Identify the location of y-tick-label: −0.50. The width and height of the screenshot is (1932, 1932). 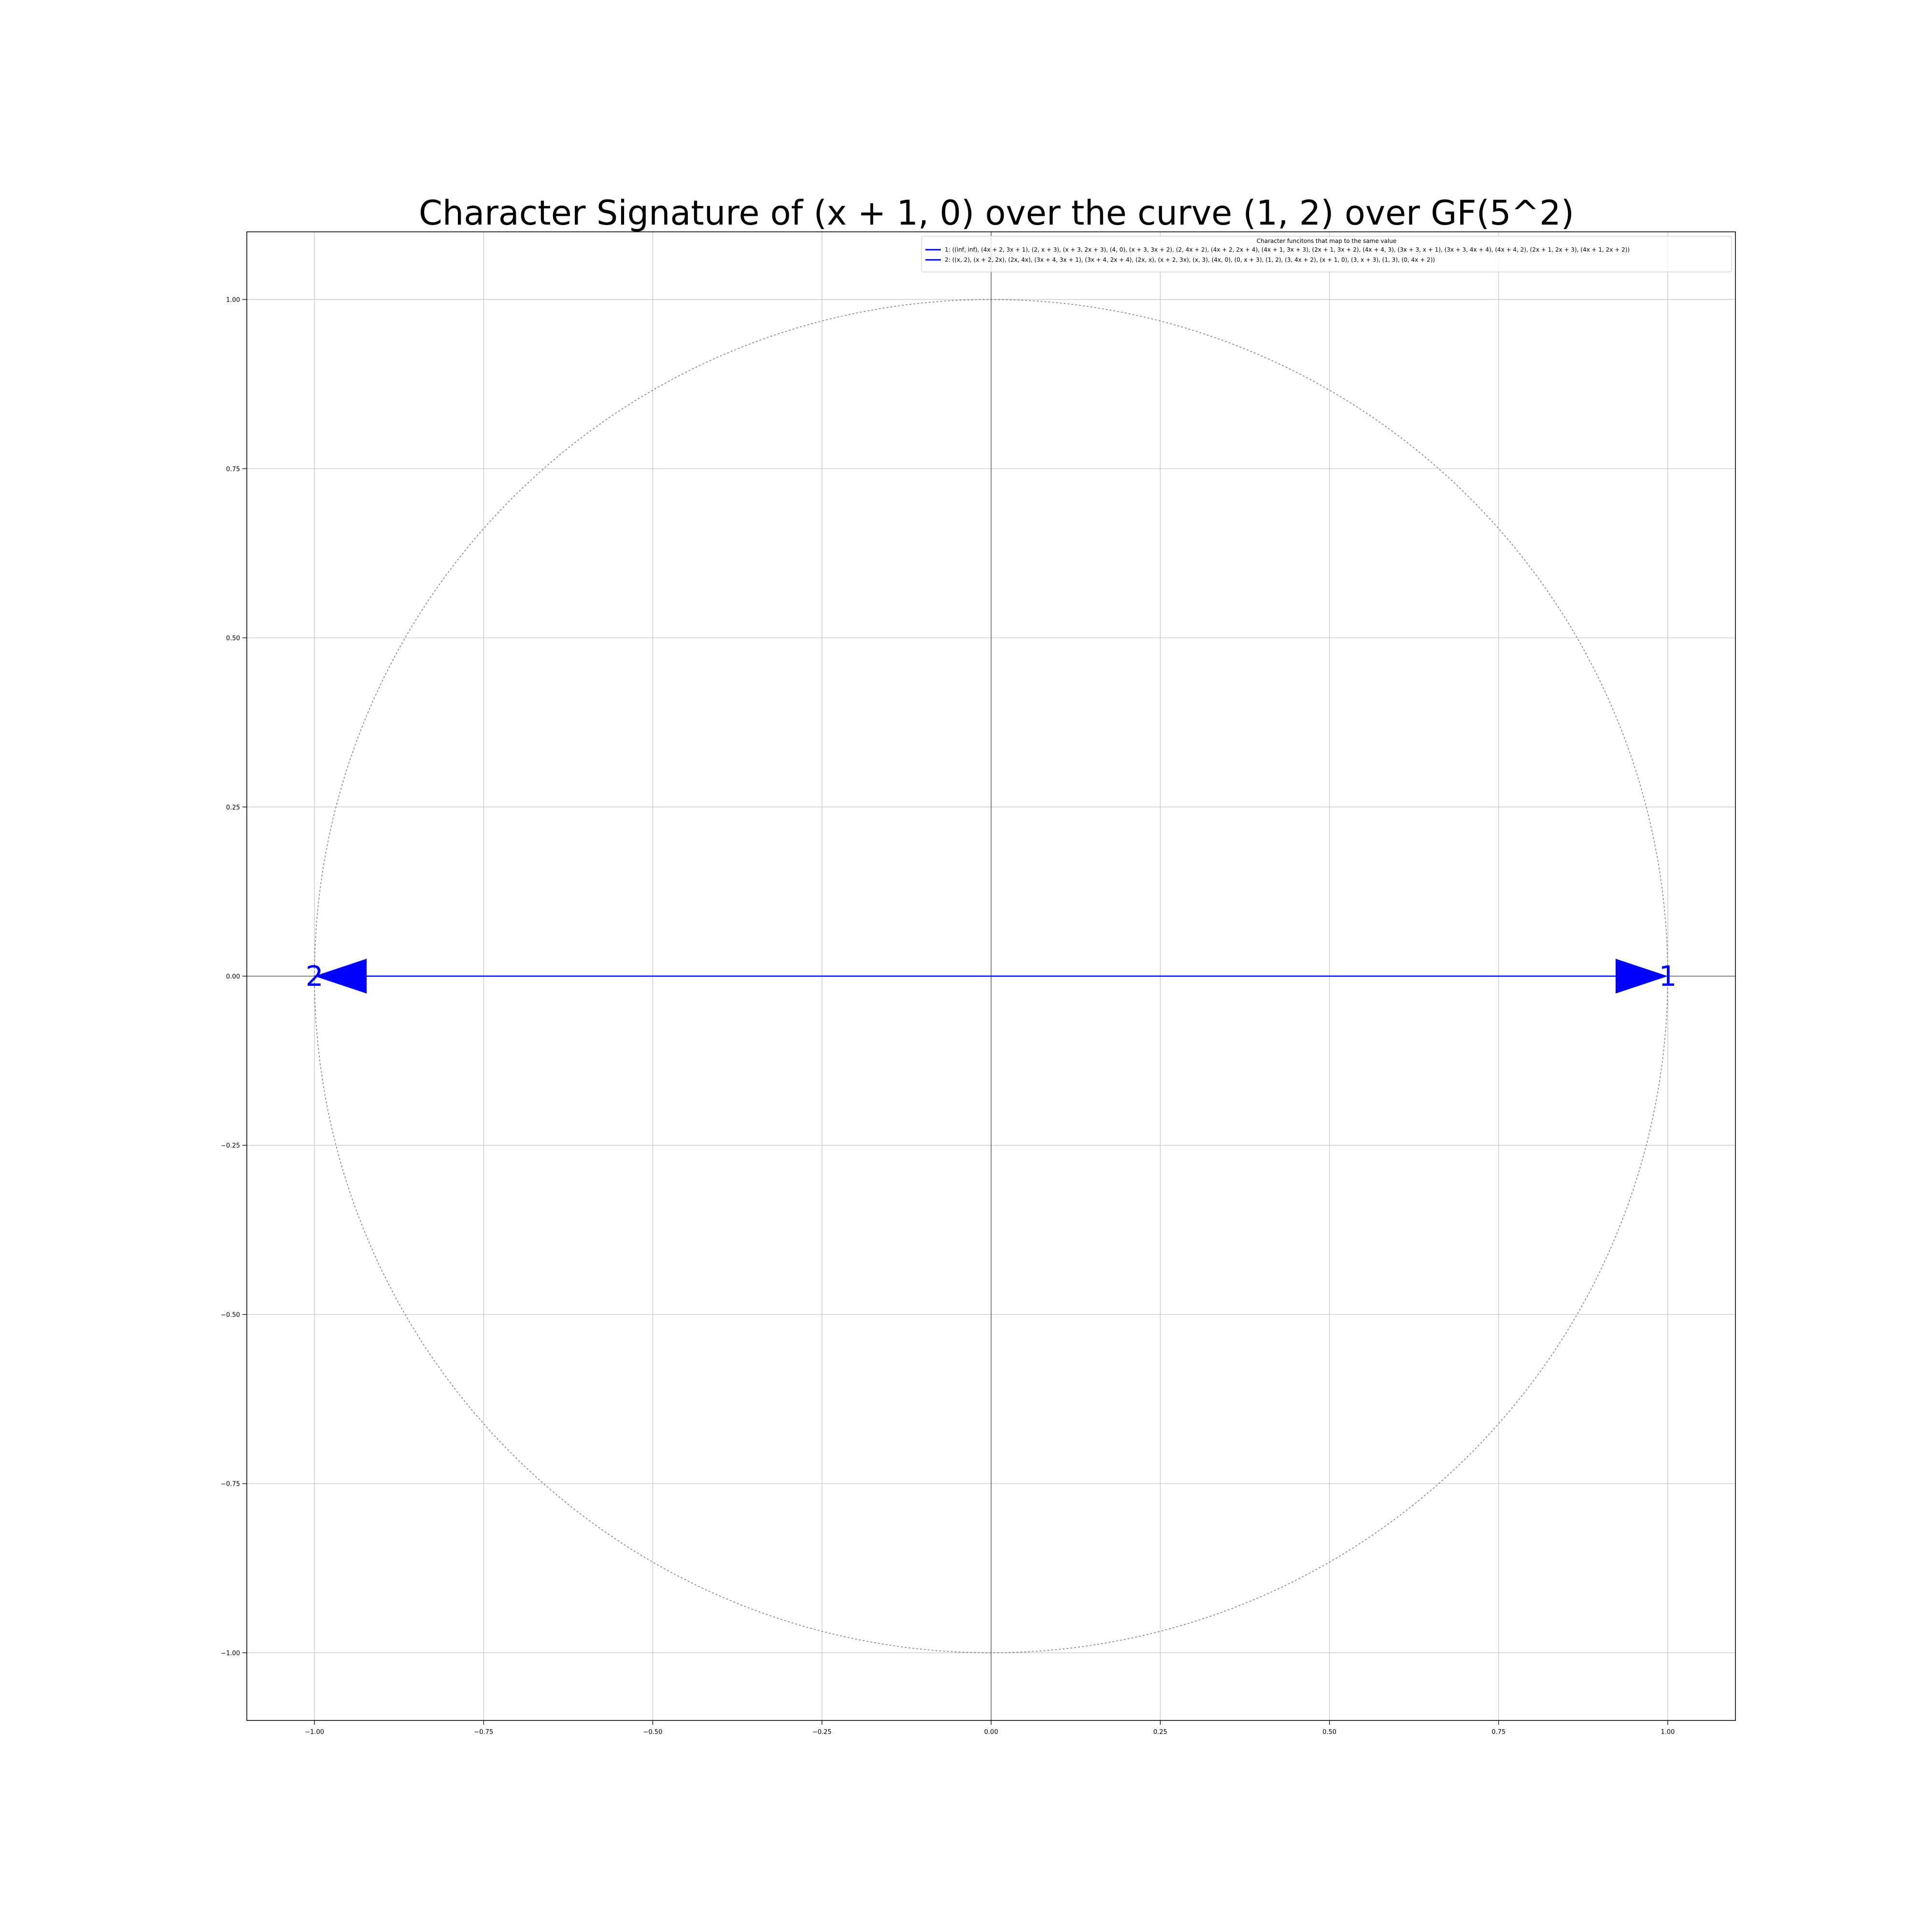
(230, 1315).